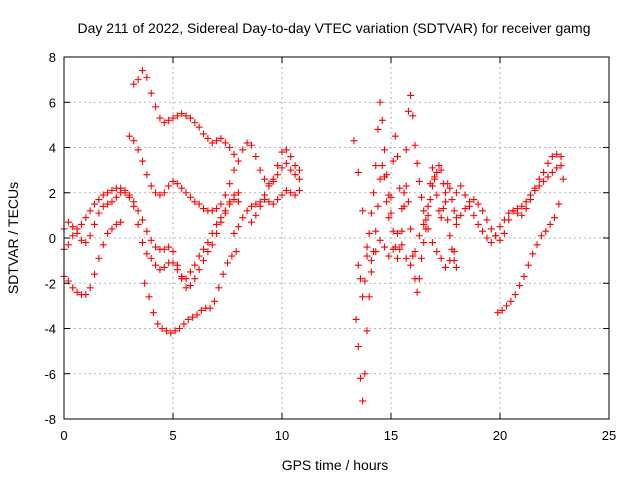 The image size is (640, 480). What do you see at coordinates (609, 435) in the screenshot?
I see `x-tick-label: 25` at bounding box center [609, 435].